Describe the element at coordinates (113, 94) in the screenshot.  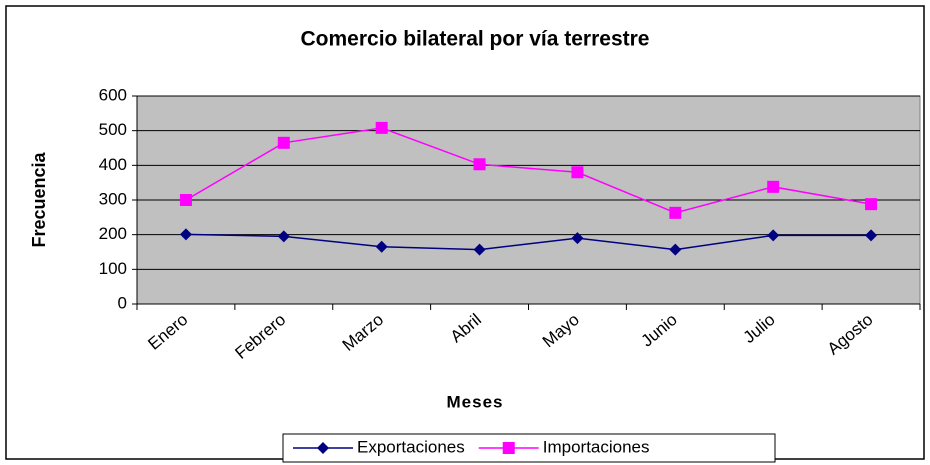
I see `y-tick-label: 600` at that location.